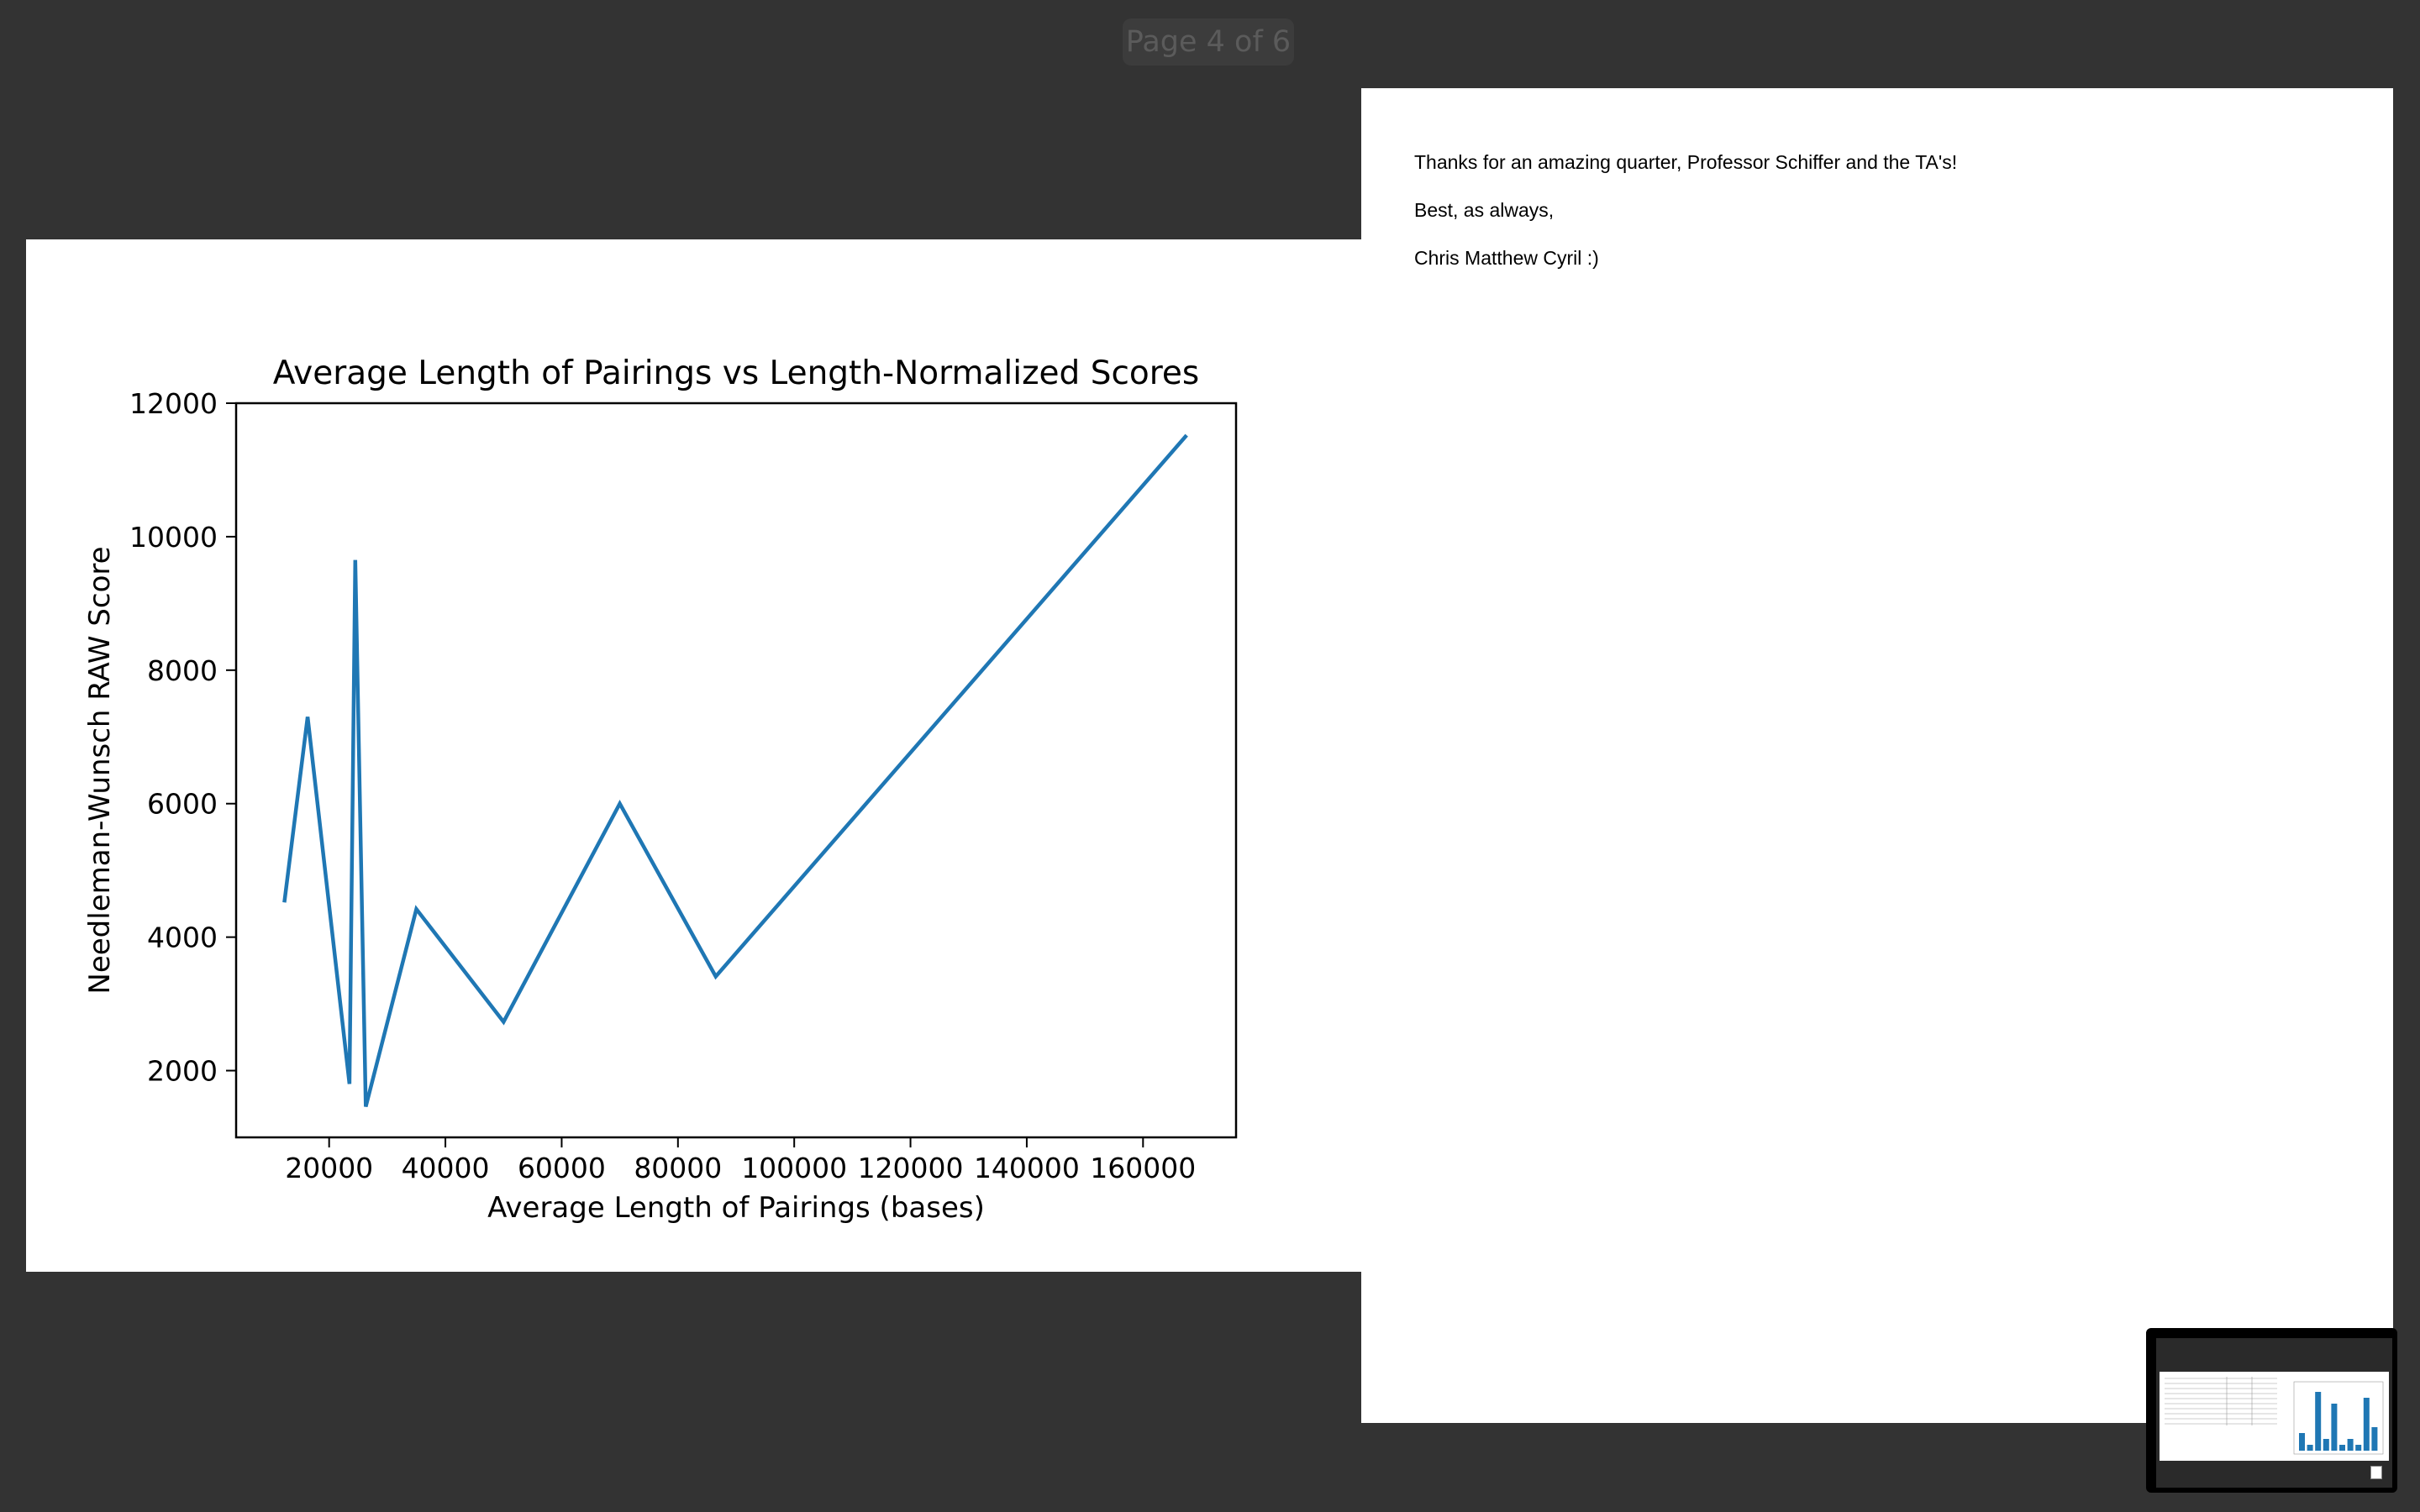 This screenshot has width=2420, height=1512. I want to click on page-thumbnail-navigator, so click(2271, 1410).